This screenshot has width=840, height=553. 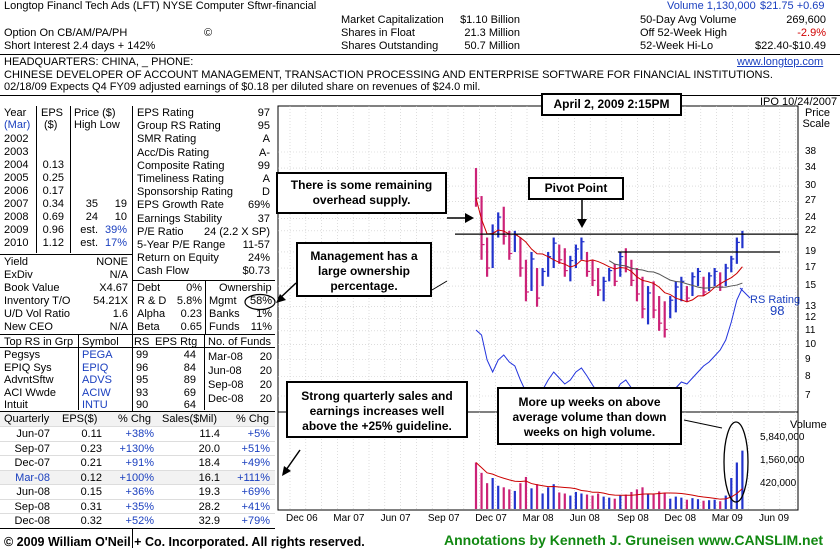 I want to click on management-pointer-head, so click(x=281, y=298).